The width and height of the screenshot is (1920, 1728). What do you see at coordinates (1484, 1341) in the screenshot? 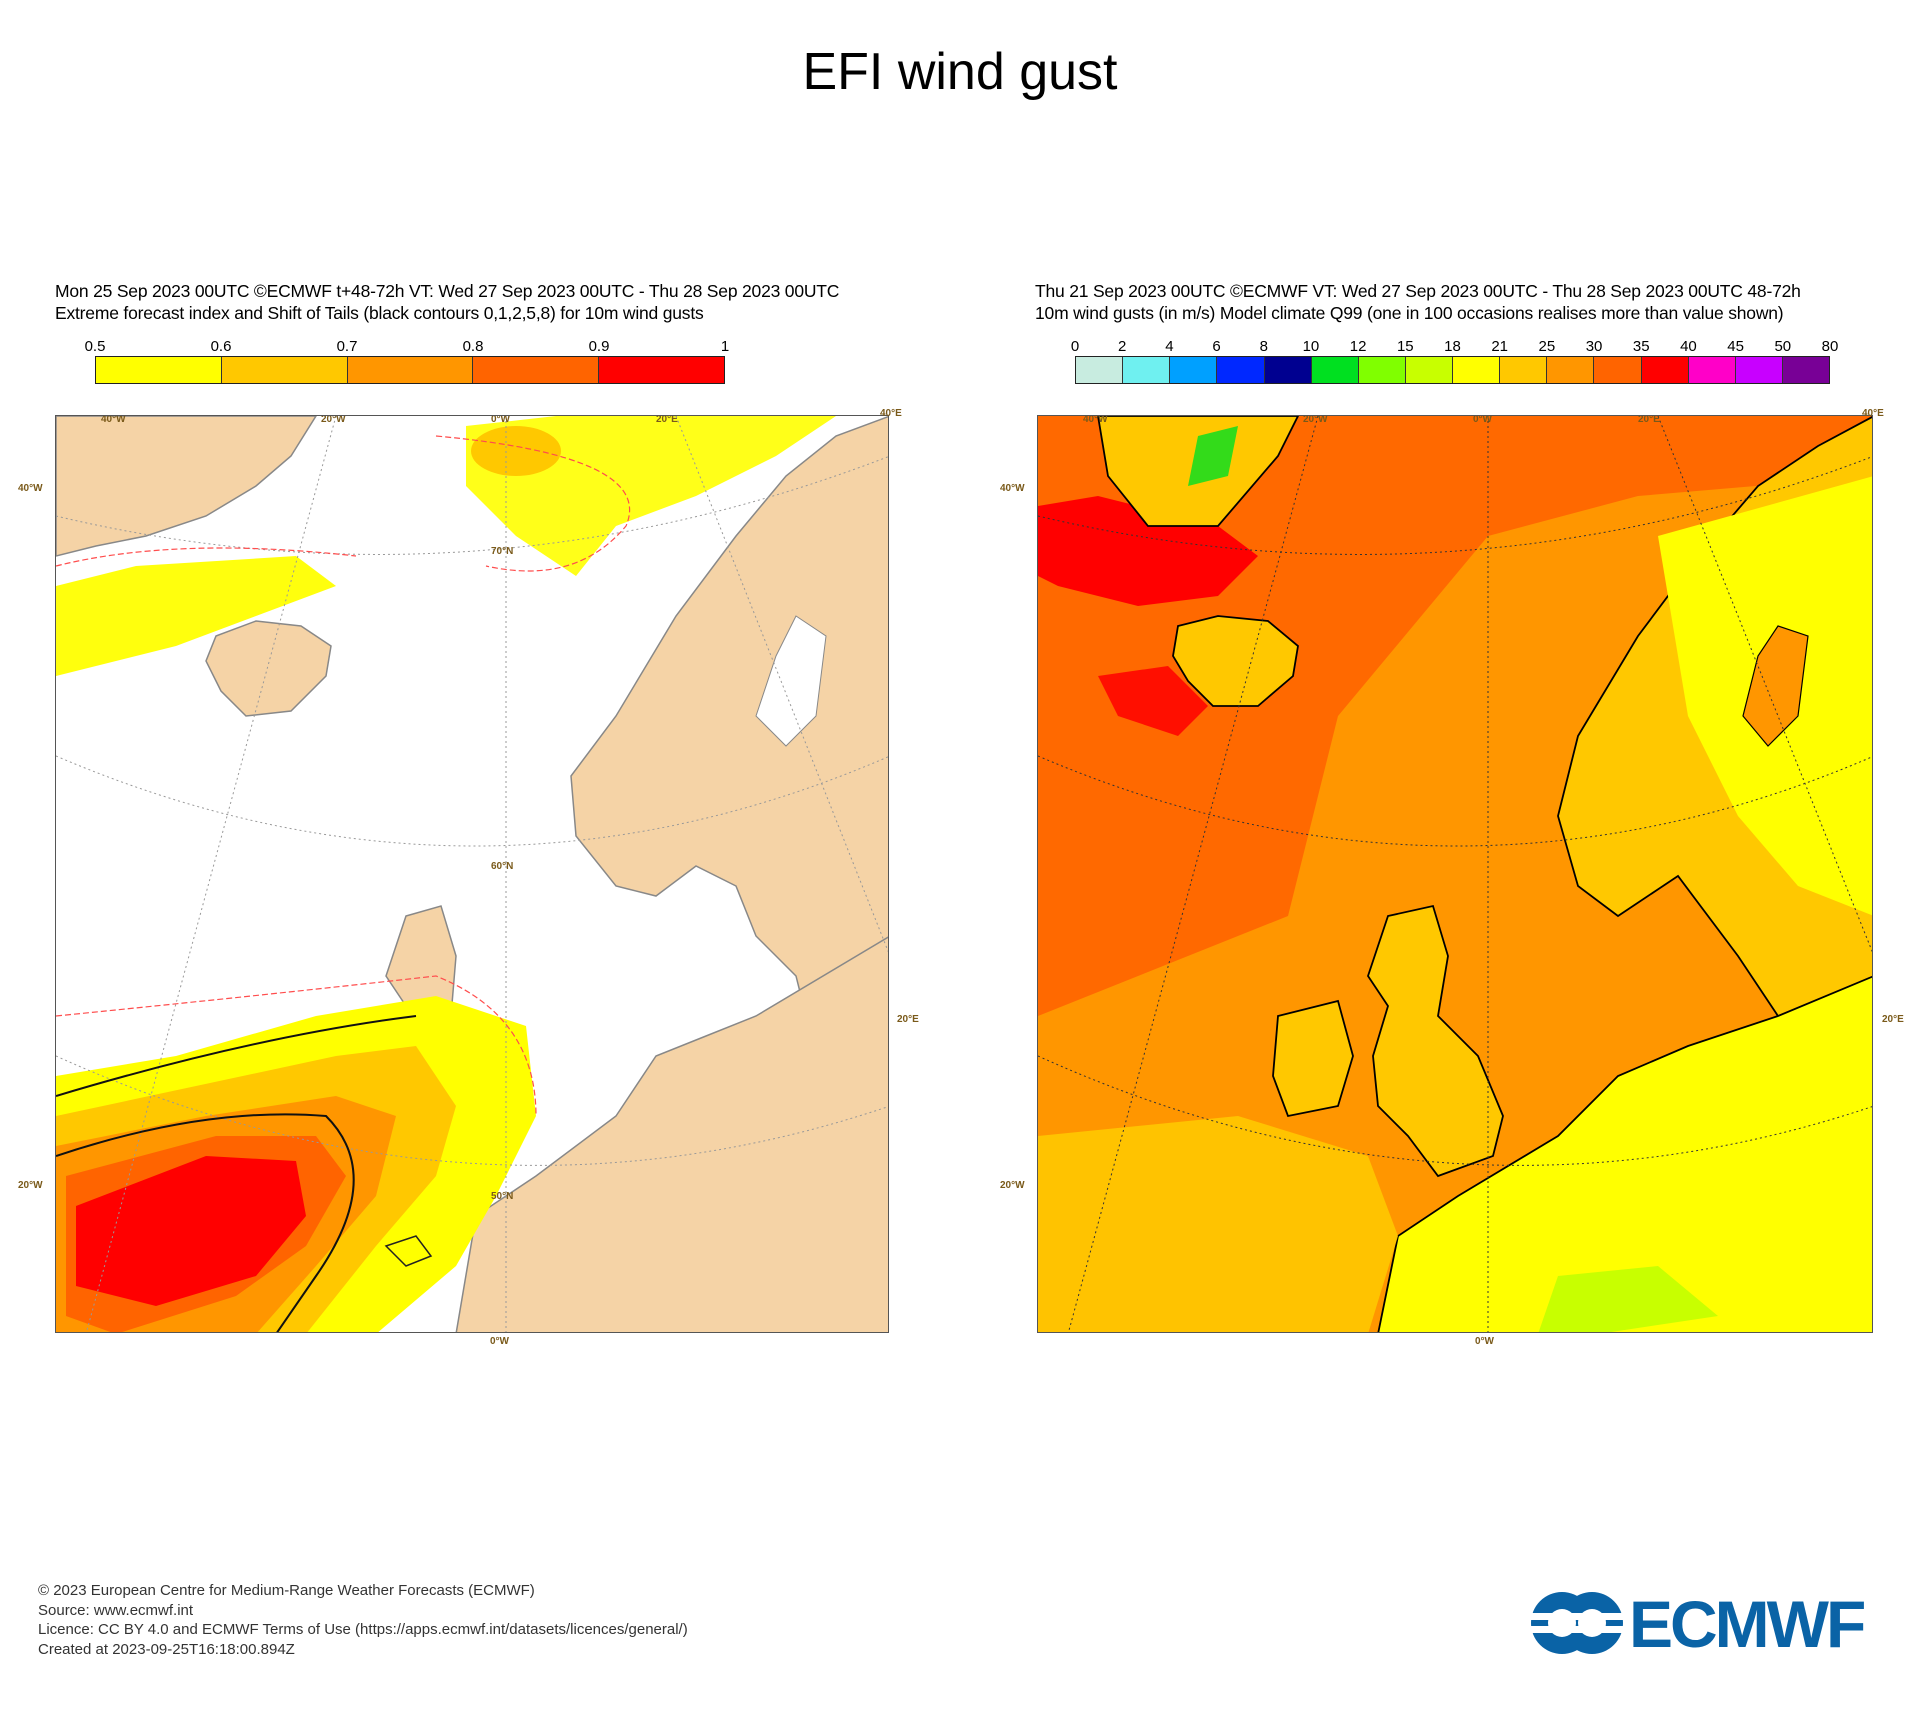
I see `right-bottom-label: 0°W` at bounding box center [1484, 1341].